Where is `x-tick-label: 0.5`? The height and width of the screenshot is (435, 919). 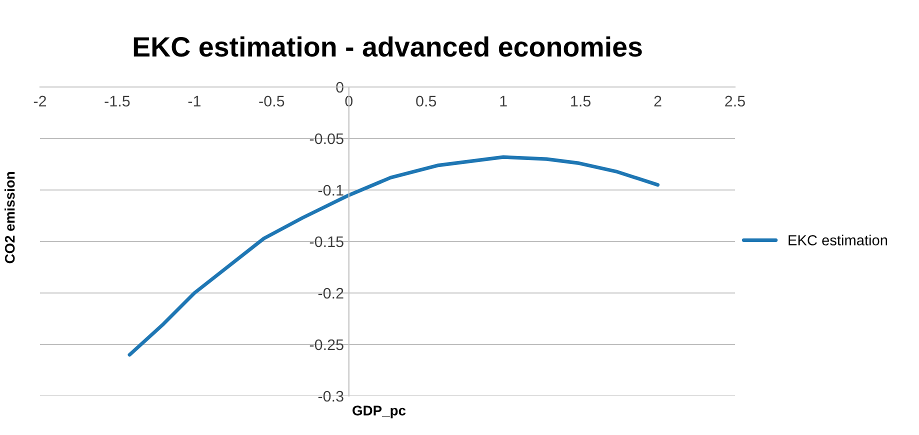 x-tick-label: 0.5 is located at coordinates (426, 101).